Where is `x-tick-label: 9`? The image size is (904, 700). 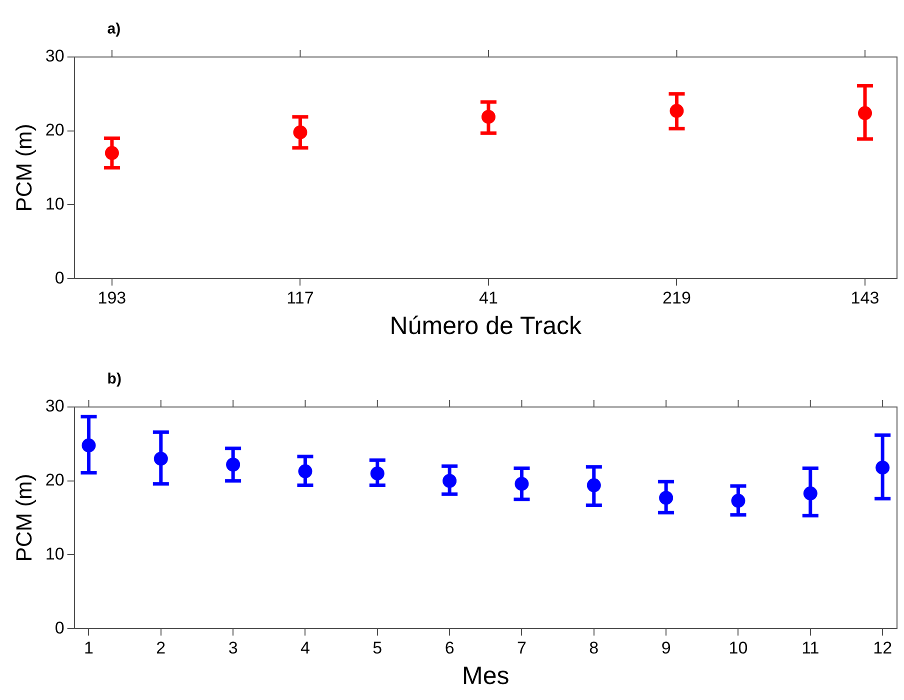 x-tick-label: 9 is located at coordinates (666, 648).